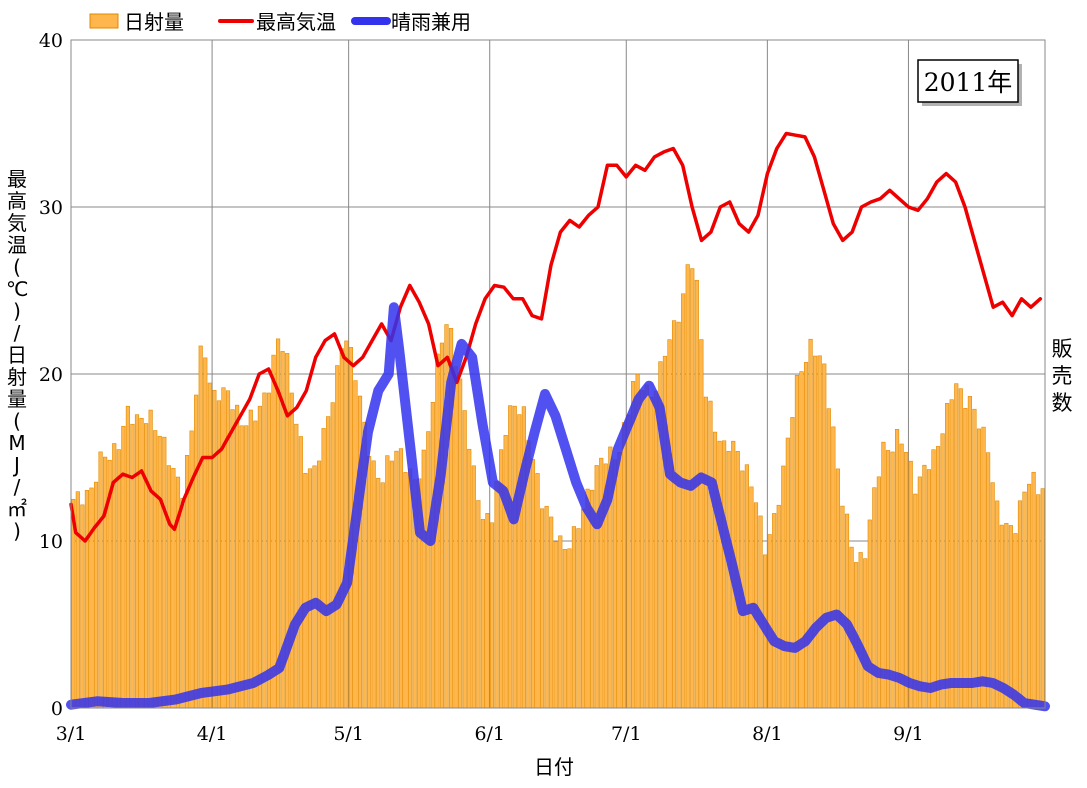 The width and height of the screenshot is (1087, 788). I want to click on x-axis-label: 日付, so click(554, 767).